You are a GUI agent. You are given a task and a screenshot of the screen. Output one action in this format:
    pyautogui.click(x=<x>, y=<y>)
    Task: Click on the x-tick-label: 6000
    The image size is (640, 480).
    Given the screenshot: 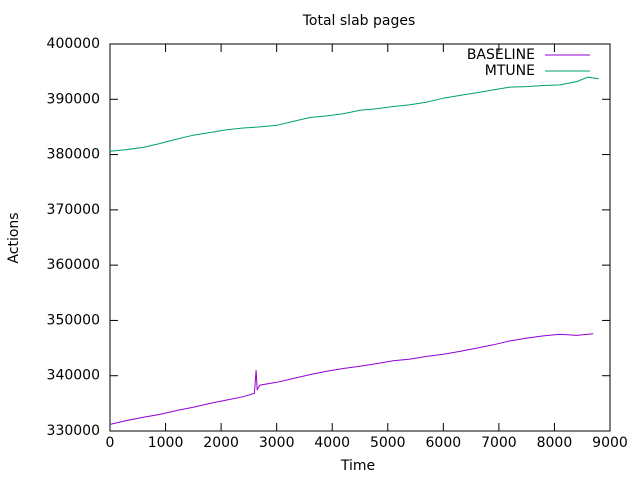 What is the action you would take?
    pyautogui.click(x=444, y=443)
    